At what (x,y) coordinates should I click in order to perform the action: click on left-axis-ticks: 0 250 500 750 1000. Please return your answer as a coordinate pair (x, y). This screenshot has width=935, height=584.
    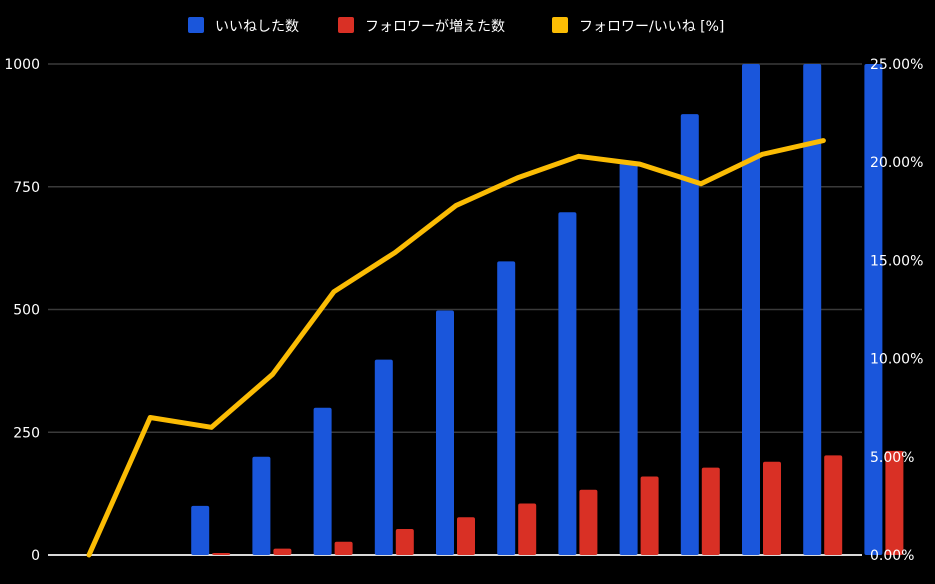
    Looking at the image, I should click on (22, 310).